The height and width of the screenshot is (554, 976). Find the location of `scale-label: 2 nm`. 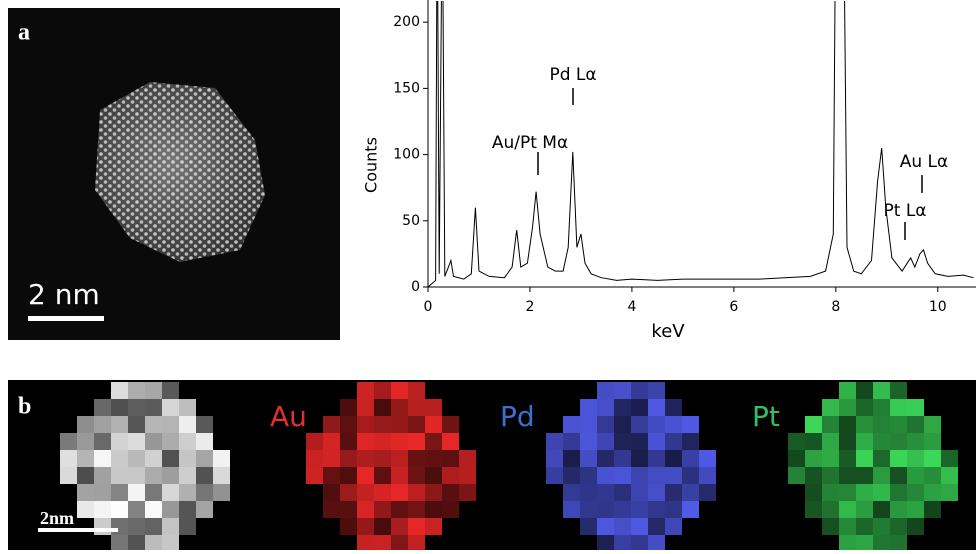

scale-label: 2 nm is located at coordinates (64, 294).